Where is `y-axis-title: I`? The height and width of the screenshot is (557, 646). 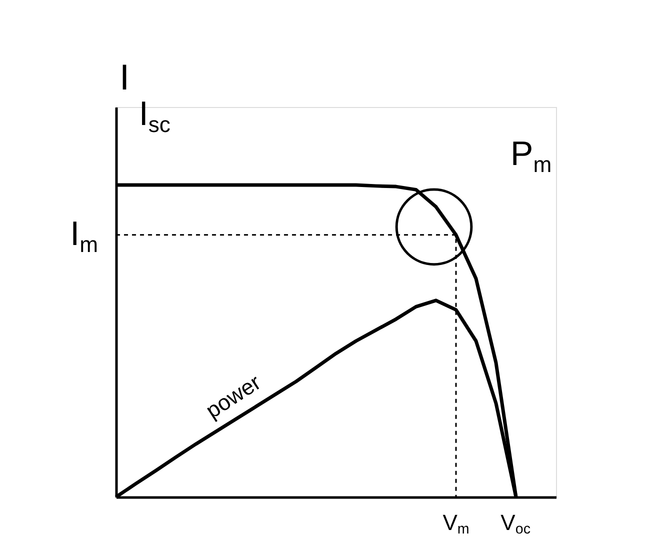 y-axis-title: I is located at coordinates (124, 77).